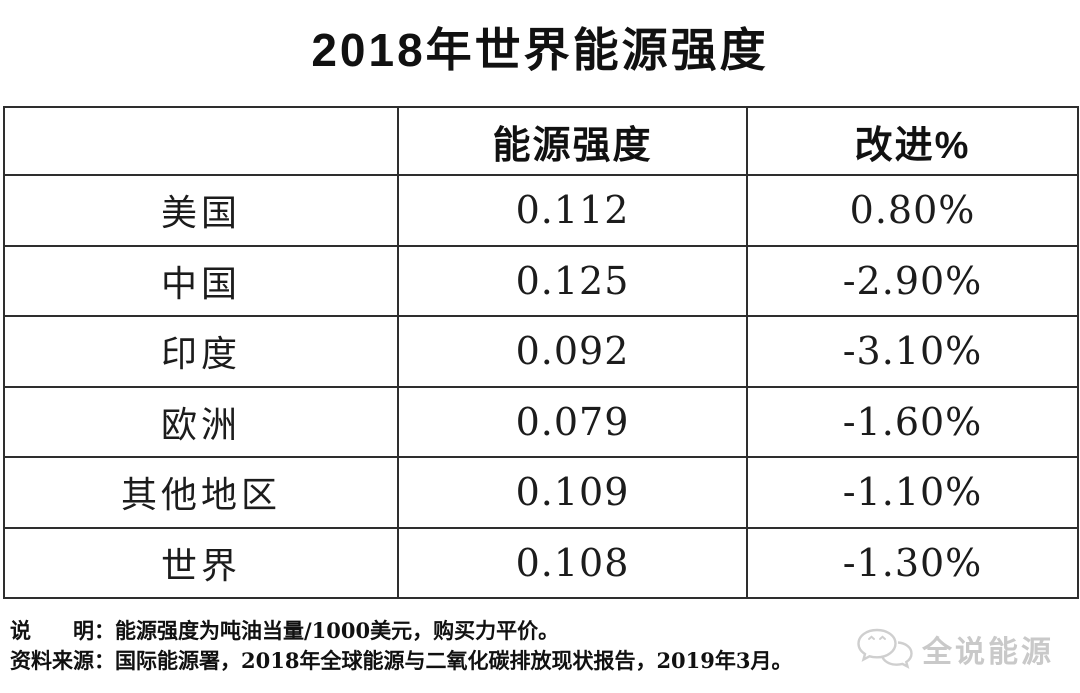 The width and height of the screenshot is (1080, 693). Describe the element at coordinates (988, 652) in the screenshot. I see `watermark-text: 全说能源` at that location.